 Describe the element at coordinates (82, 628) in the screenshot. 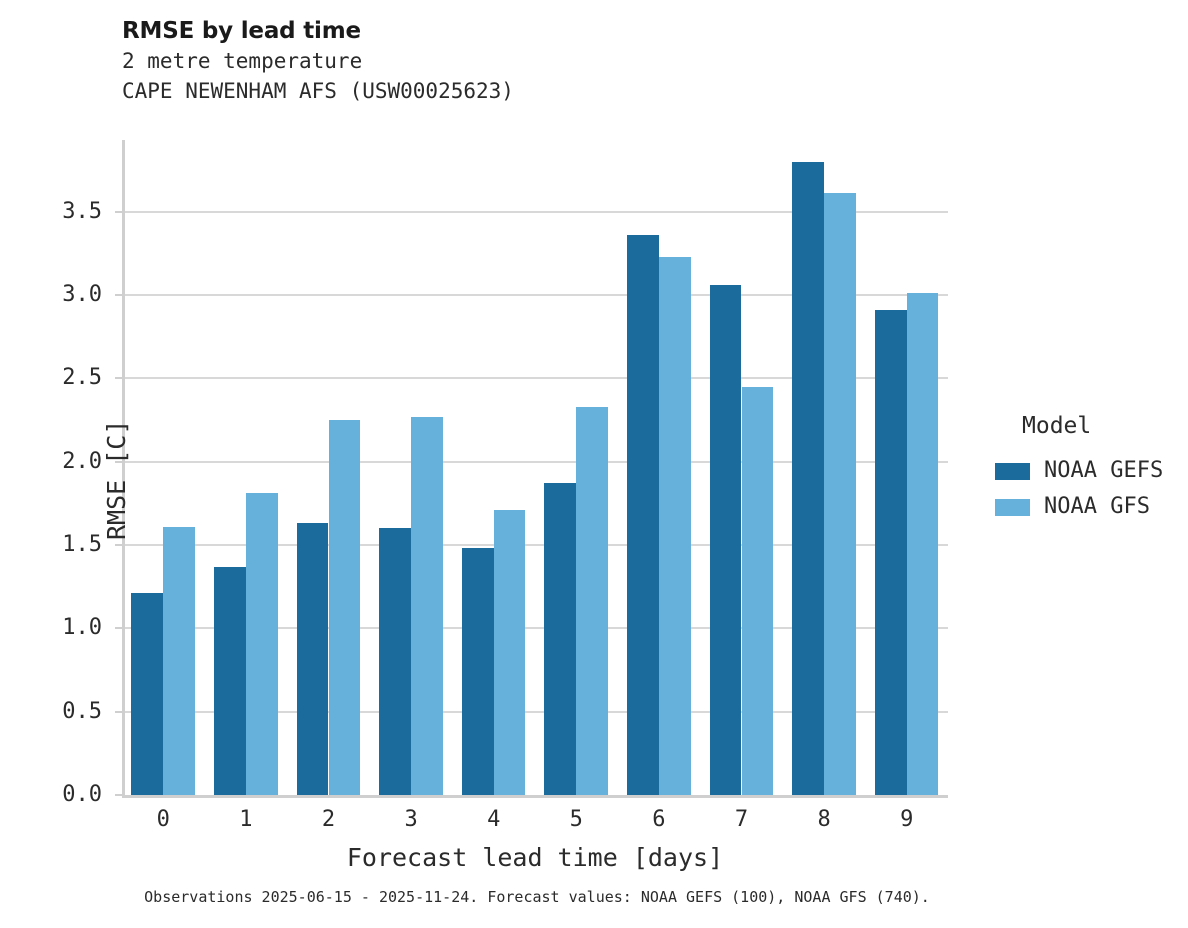

I see `y-axis-tick-label: 1.0` at that location.